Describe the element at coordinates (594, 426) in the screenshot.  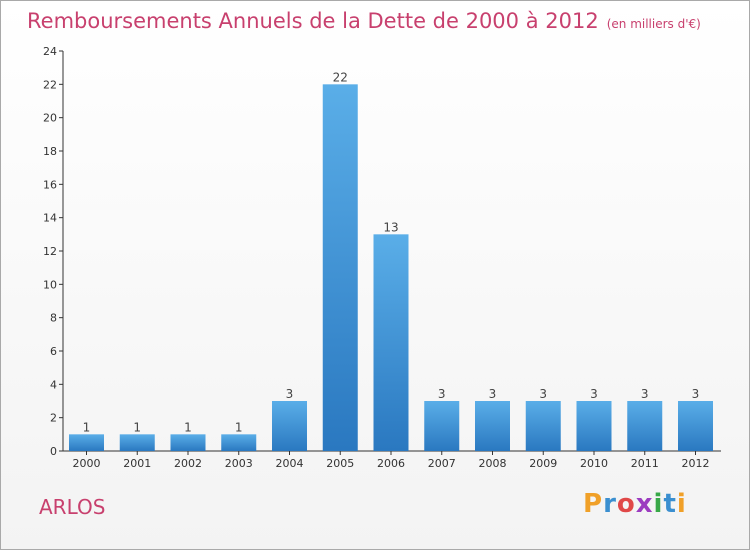
I see `bar-2010` at that location.